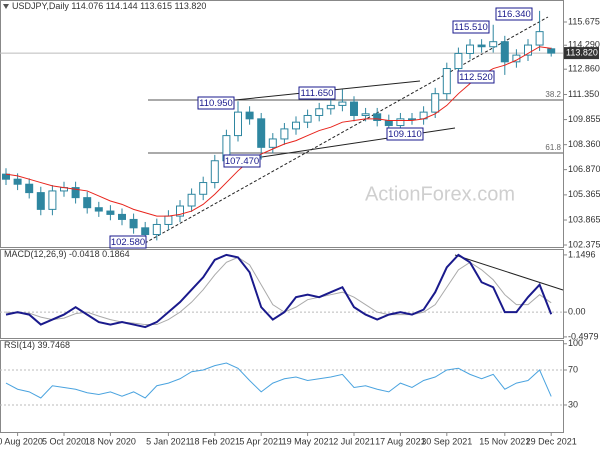  Describe the element at coordinates (504, 441) in the screenshot. I see `x-tick-label: 15 Nov 2021` at that location.